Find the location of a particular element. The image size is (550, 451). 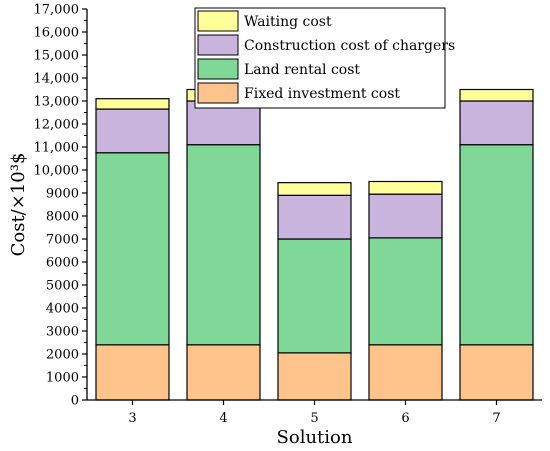

legend-label-waiting-cost: Waiting cost is located at coordinates (288, 22).